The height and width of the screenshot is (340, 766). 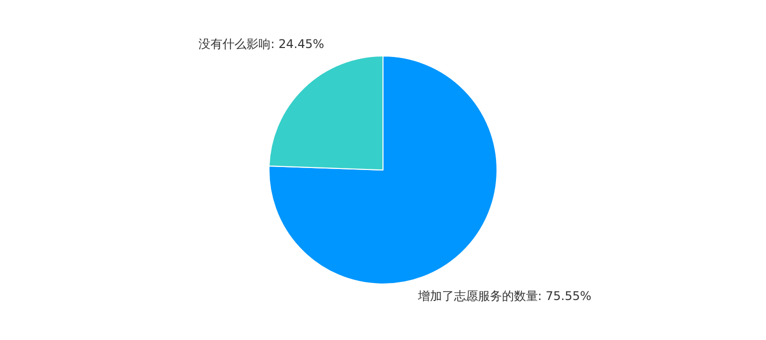 What do you see at coordinates (504, 295) in the screenshot?
I see `slice-label: 增加了志愿服务的数量: 75.55%` at bounding box center [504, 295].